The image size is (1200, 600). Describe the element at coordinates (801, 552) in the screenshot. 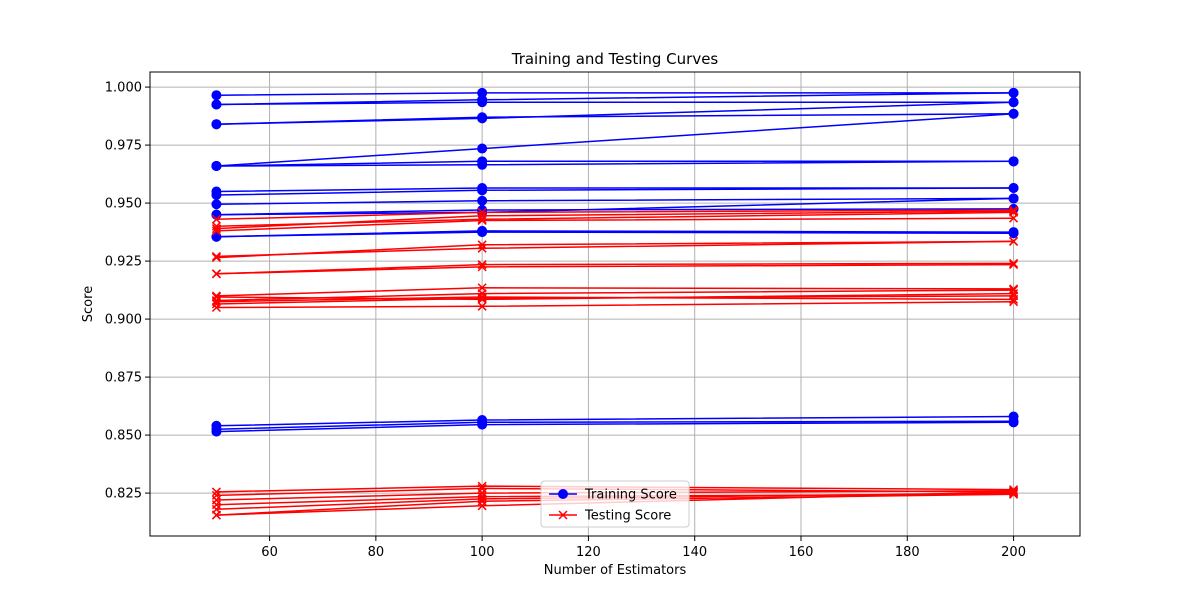

I see `x-tick-label: 160` at that location.